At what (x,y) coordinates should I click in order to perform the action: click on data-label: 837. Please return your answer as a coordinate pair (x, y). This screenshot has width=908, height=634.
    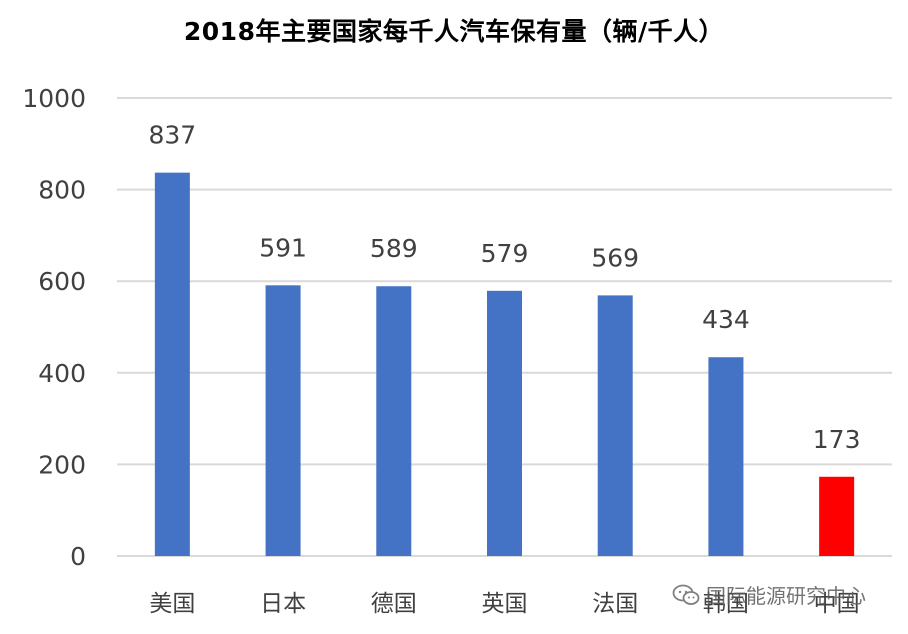
    Looking at the image, I should click on (172, 135).